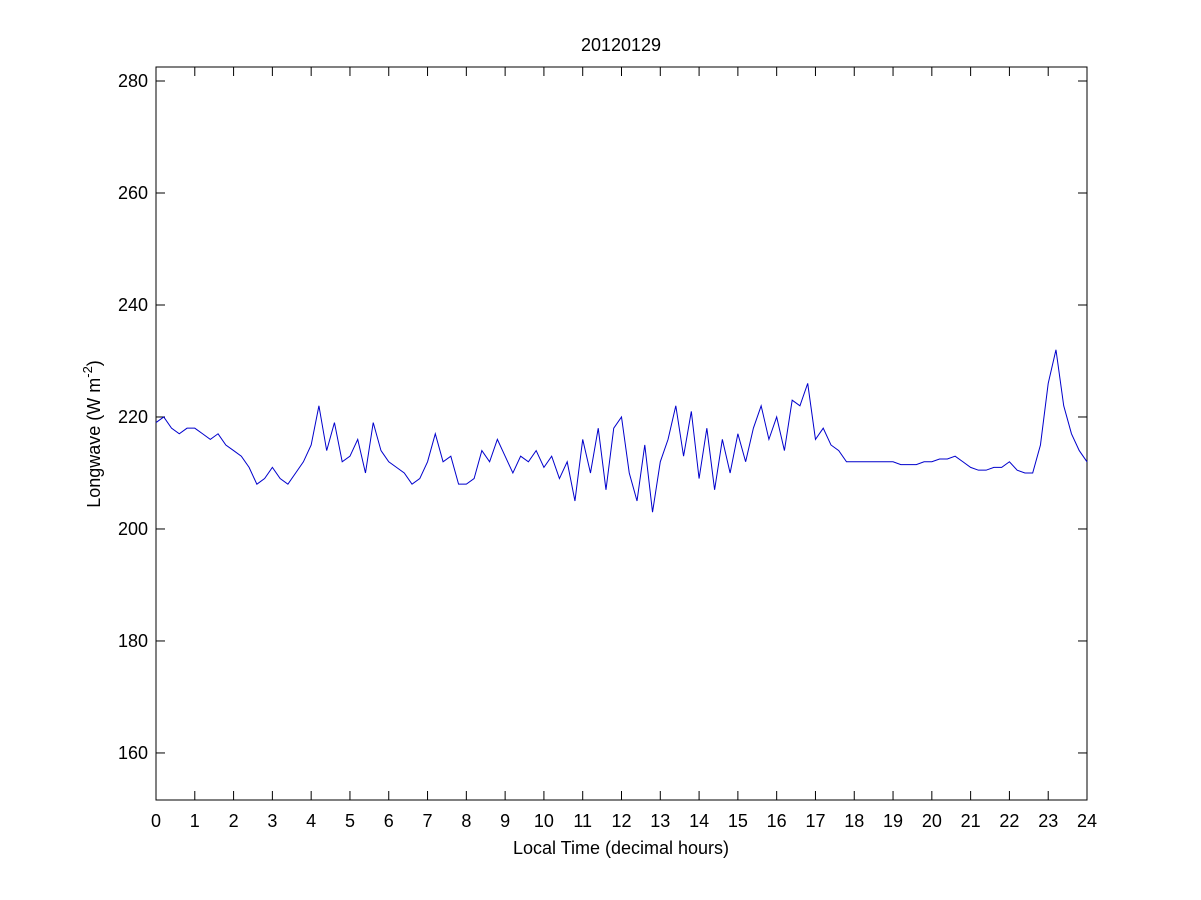 This screenshot has width=1201, height=900. Describe the element at coordinates (777, 821) in the screenshot. I see `x-tick-label: 16` at that location.